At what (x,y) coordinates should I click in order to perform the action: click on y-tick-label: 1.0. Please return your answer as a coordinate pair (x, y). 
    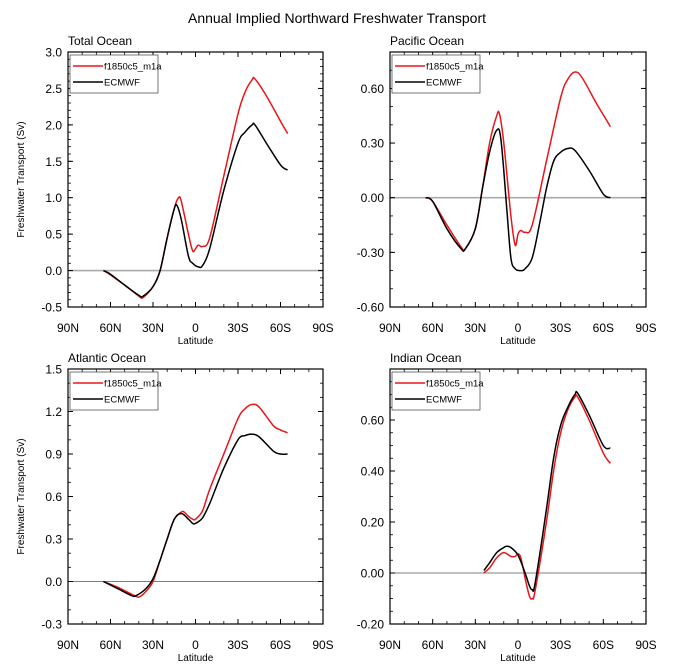
    Looking at the image, I should click on (53, 198).